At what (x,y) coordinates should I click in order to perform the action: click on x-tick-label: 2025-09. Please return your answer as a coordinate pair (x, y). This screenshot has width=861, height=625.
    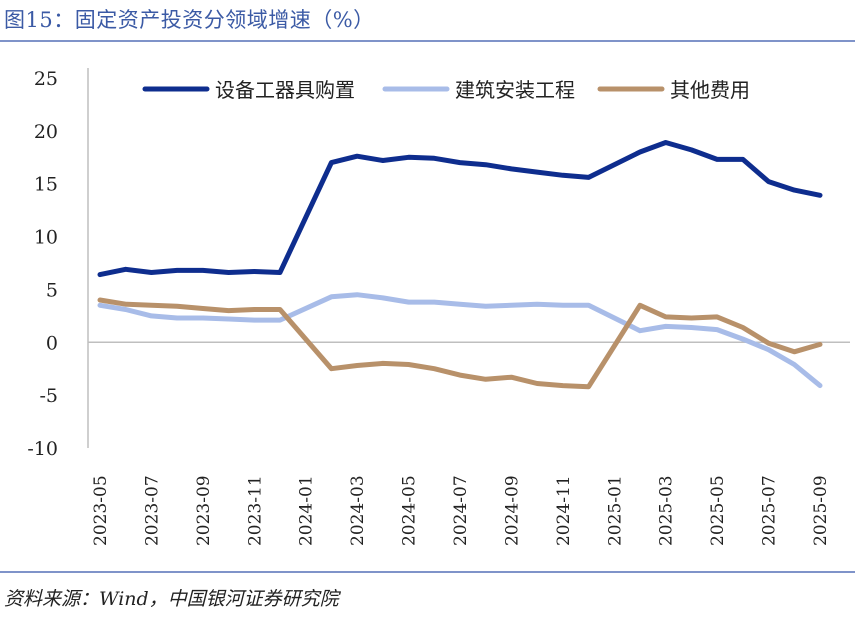
    Looking at the image, I should click on (821, 510).